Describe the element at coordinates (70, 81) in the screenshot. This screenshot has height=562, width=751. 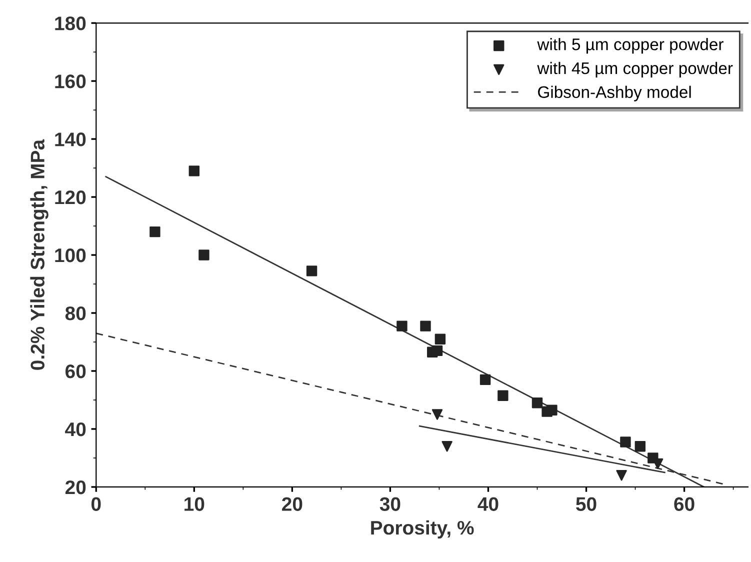
I see `y-tick-label: 160` at that location.